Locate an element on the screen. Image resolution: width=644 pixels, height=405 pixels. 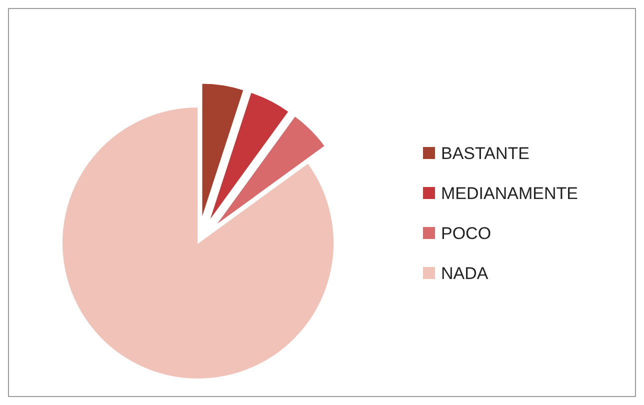
legend-label: MEDIANAMENTE is located at coordinates (509, 193).